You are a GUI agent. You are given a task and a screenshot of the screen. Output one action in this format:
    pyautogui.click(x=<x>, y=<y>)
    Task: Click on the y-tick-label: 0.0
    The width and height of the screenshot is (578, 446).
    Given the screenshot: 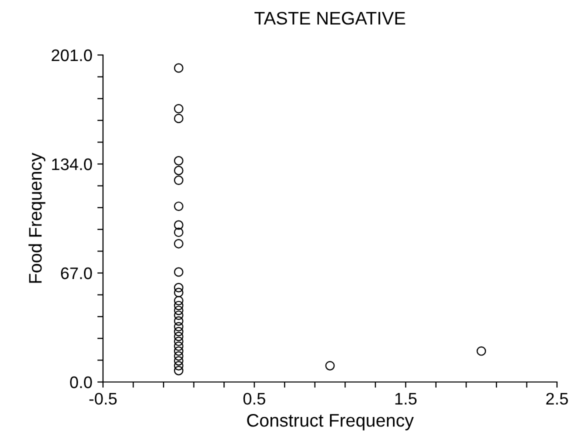 What is the action you would take?
    pyautogui.click(x=81, y=382)
    